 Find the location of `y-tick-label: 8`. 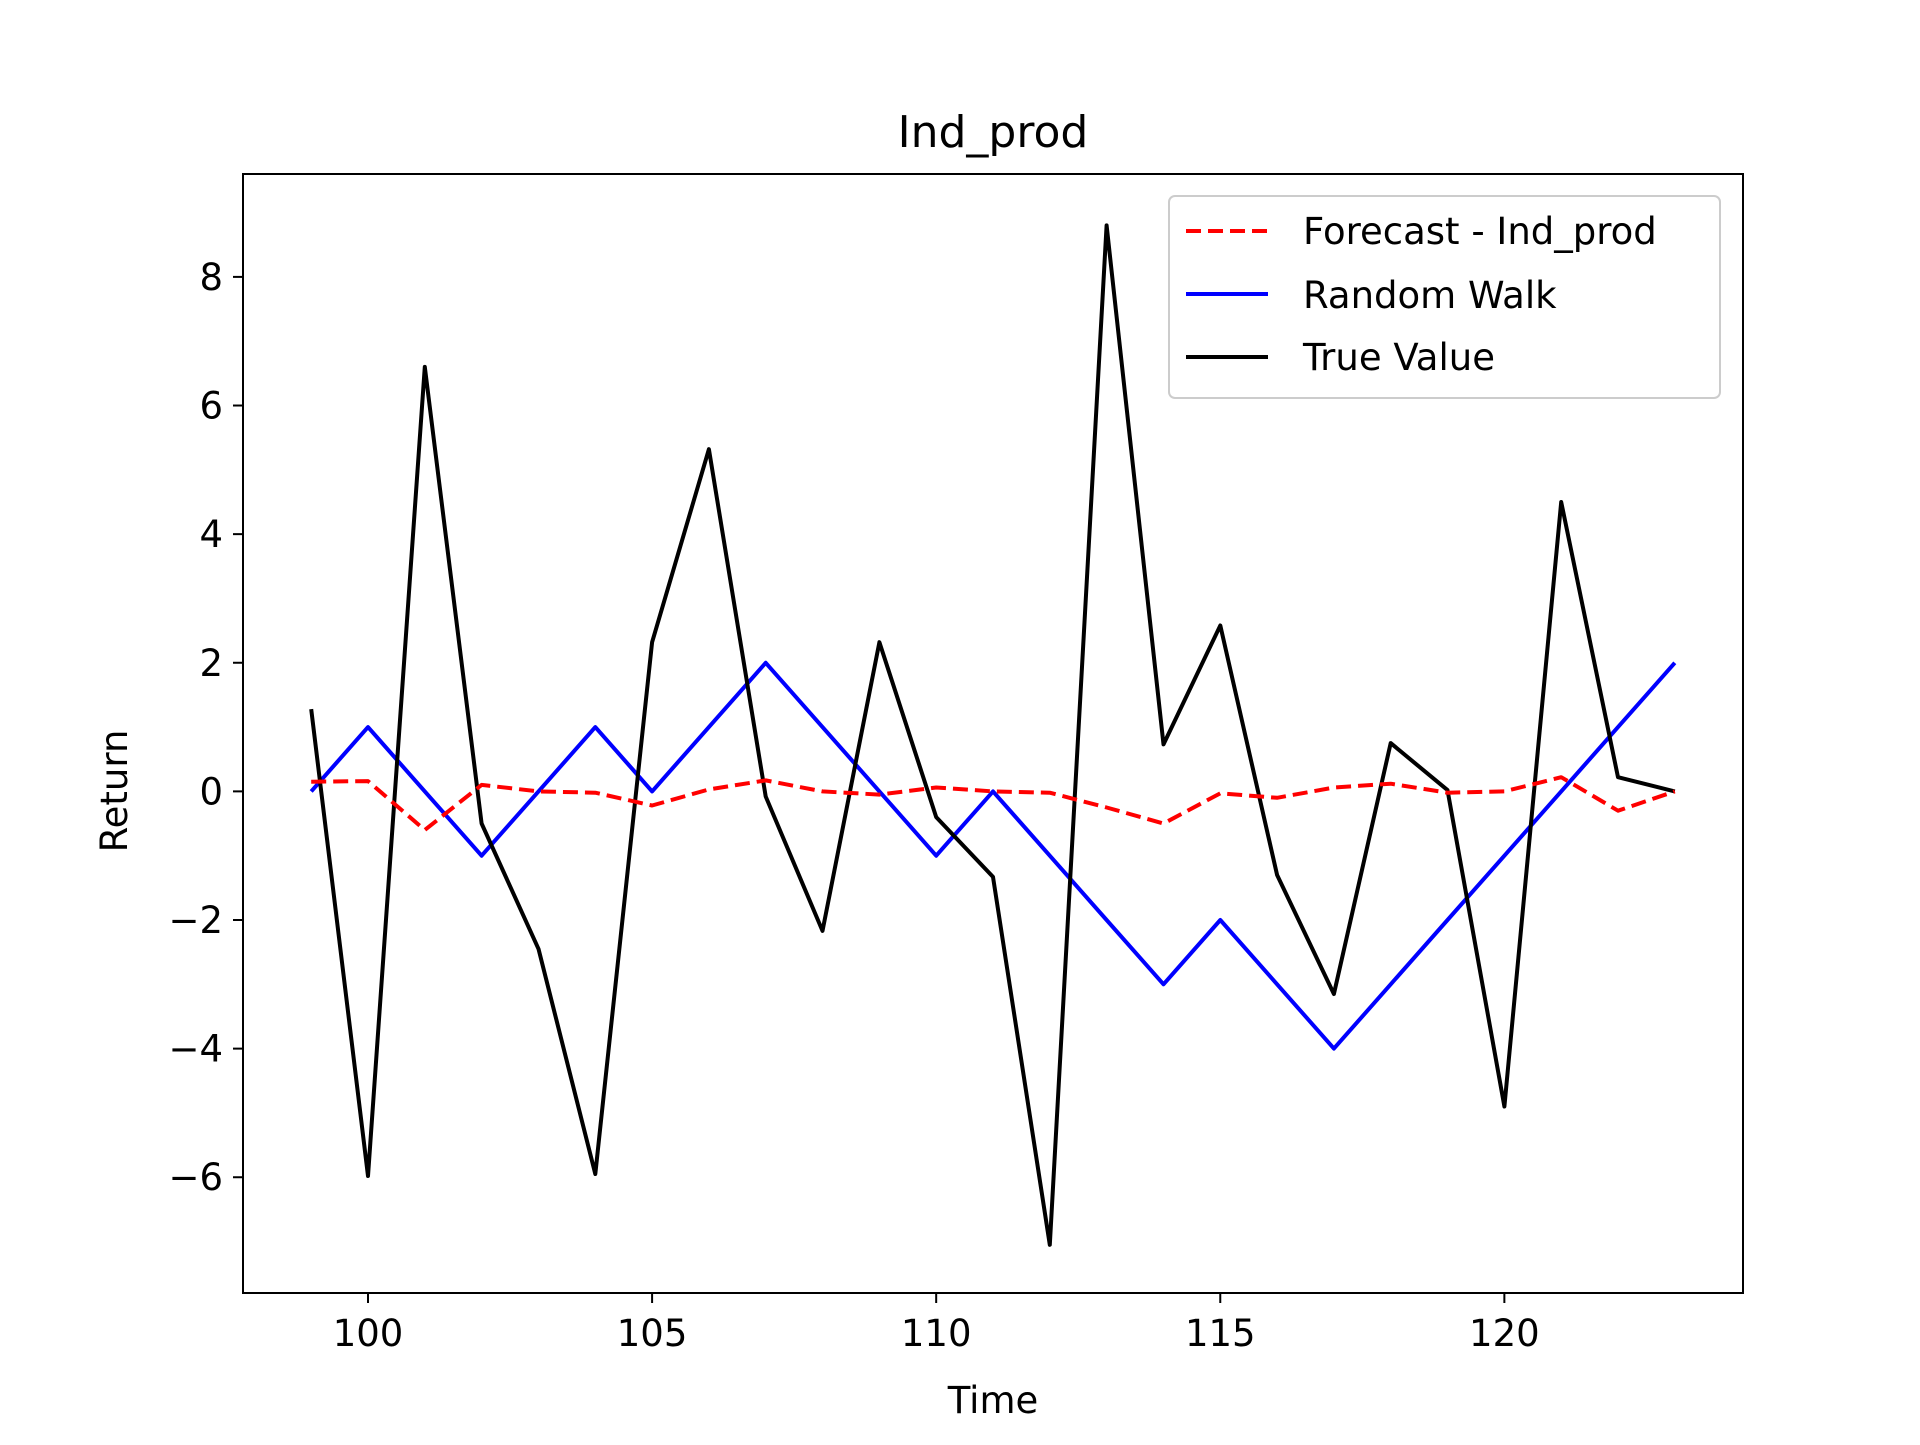

y-tick-label: 8 is located at coordinates (211, 277).